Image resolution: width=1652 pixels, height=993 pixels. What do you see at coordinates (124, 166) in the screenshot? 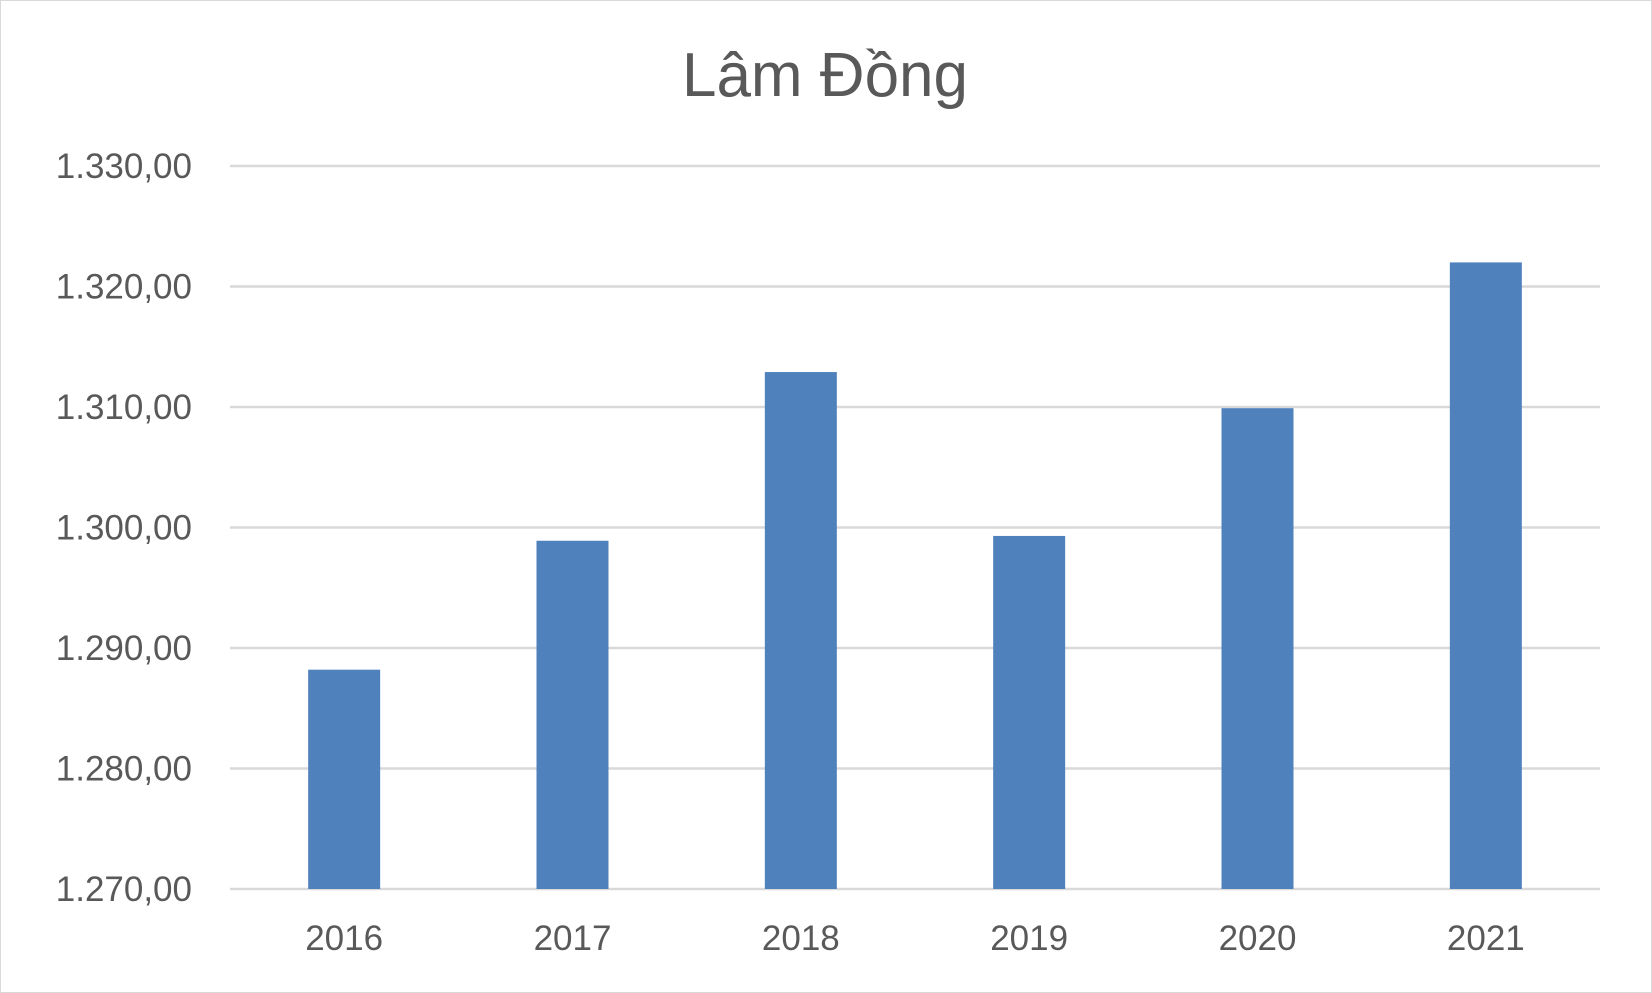
I see `y-tick-label: 1.330,00` at bounding box center [124, 166].